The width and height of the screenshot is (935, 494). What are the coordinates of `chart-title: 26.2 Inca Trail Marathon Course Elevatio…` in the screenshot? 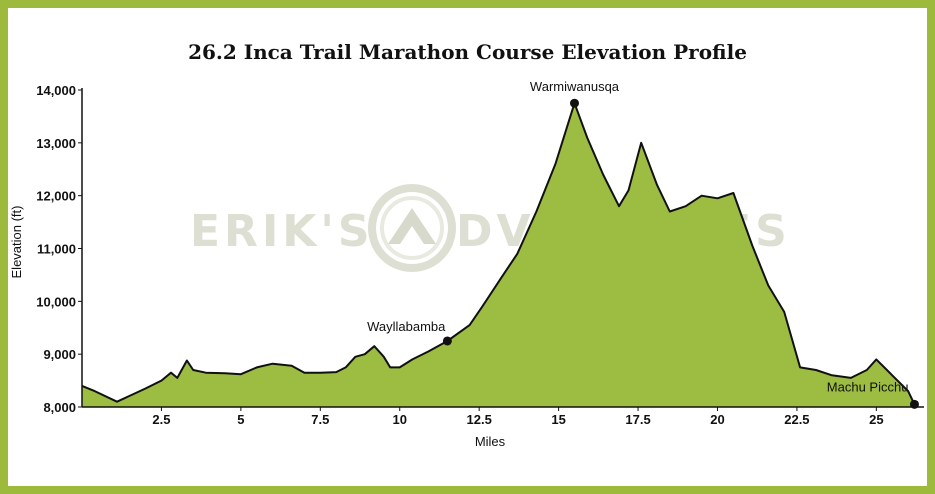 It's located at (467, 52).